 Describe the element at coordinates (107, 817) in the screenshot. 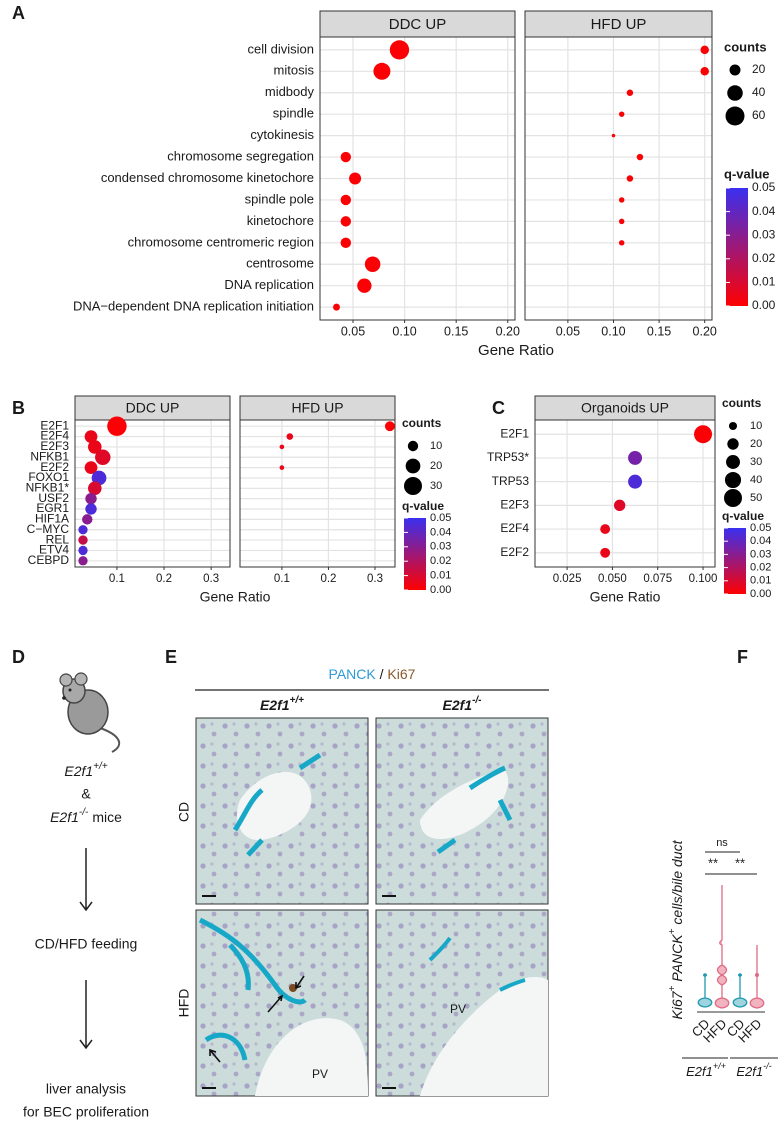

I see `mice: mice` at that location.